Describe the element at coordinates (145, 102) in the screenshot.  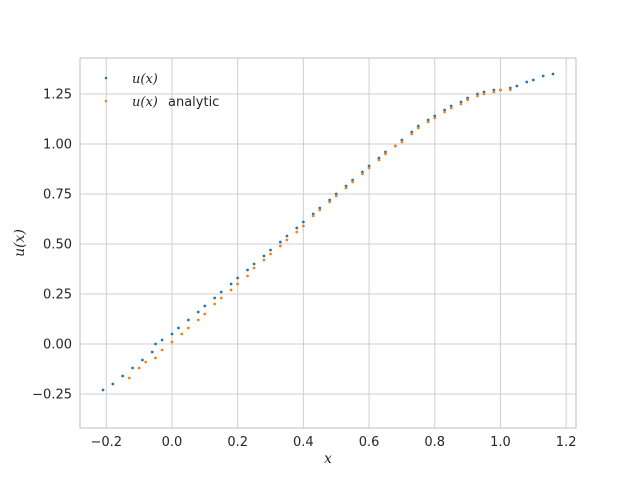
I see `legend-label-analytic-math: u(x)` at that location.